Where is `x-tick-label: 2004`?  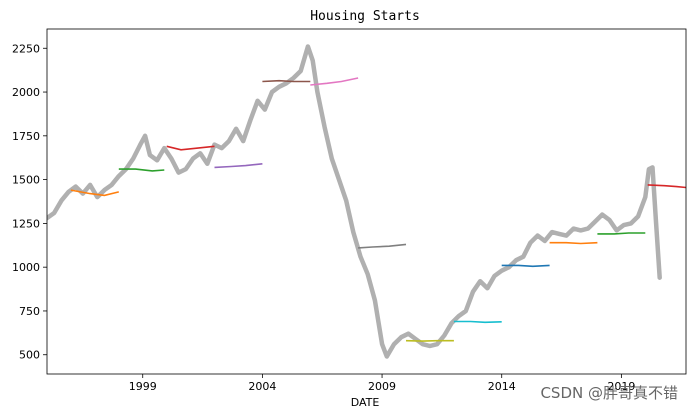
x-tick-label: 2004 is located at coordinates (262, 386).